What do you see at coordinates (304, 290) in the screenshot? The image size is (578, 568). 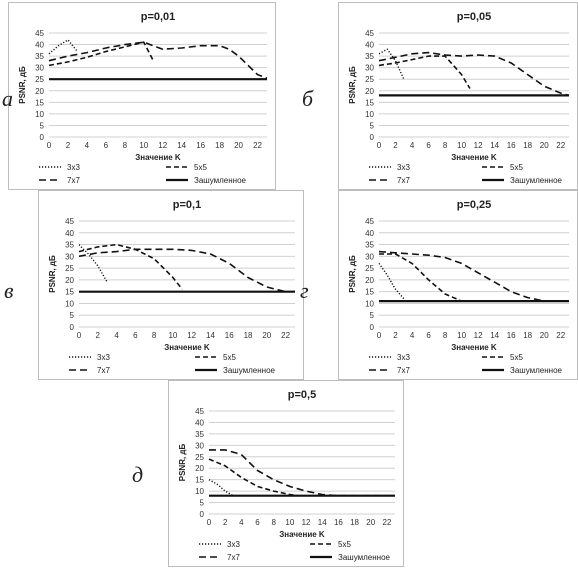 I see `panel-letter: г` at bounding box center [304, 290].